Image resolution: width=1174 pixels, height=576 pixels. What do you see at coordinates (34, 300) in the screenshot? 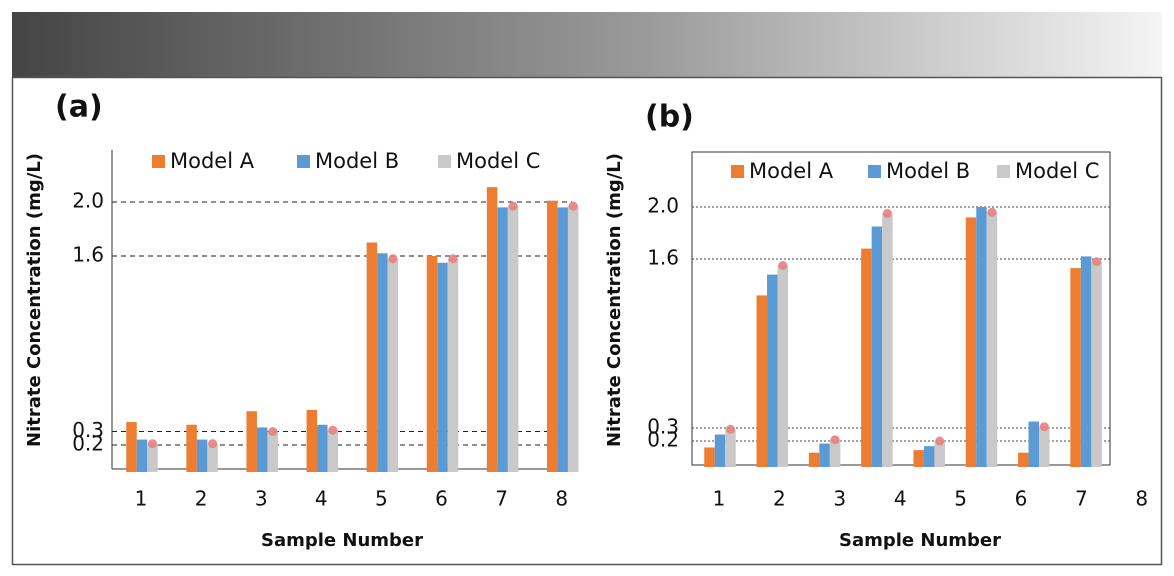
I see `y-axis-title: Nitrate Concentration (mg/L)` at bounding box center [34, 300].